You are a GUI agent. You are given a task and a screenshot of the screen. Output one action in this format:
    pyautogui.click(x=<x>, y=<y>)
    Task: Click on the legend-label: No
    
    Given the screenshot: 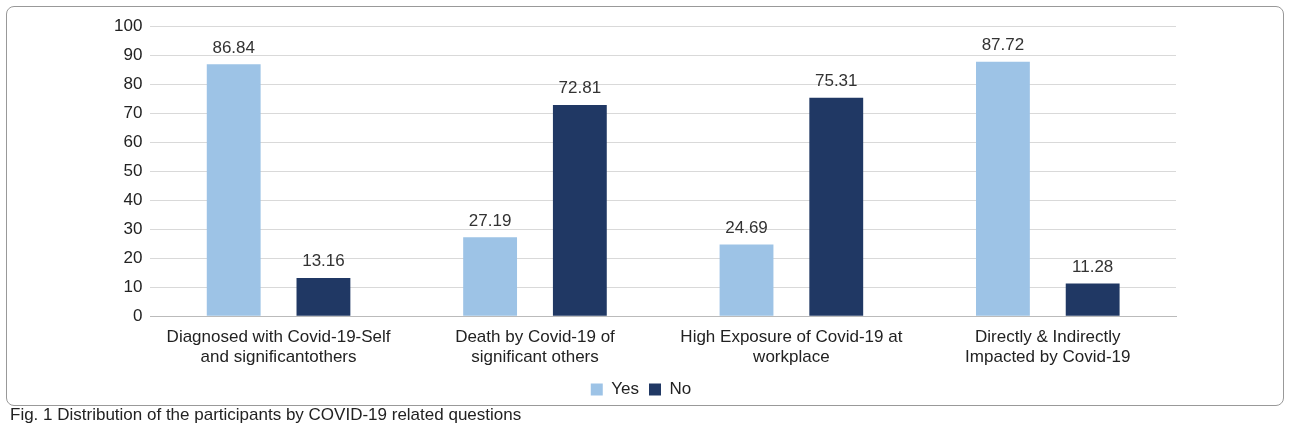 What is the action you would take?
    pyautogui.click(x=680, y=389)
    